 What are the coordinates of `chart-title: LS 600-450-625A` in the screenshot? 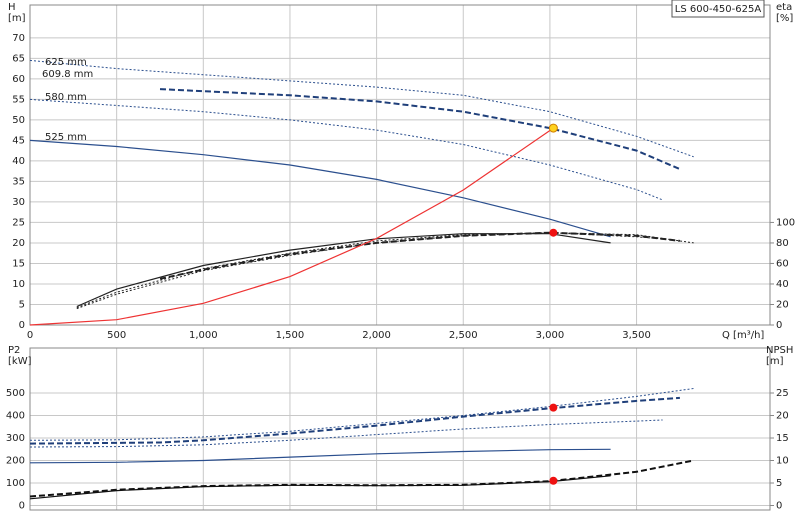 It's located at (718, 9).